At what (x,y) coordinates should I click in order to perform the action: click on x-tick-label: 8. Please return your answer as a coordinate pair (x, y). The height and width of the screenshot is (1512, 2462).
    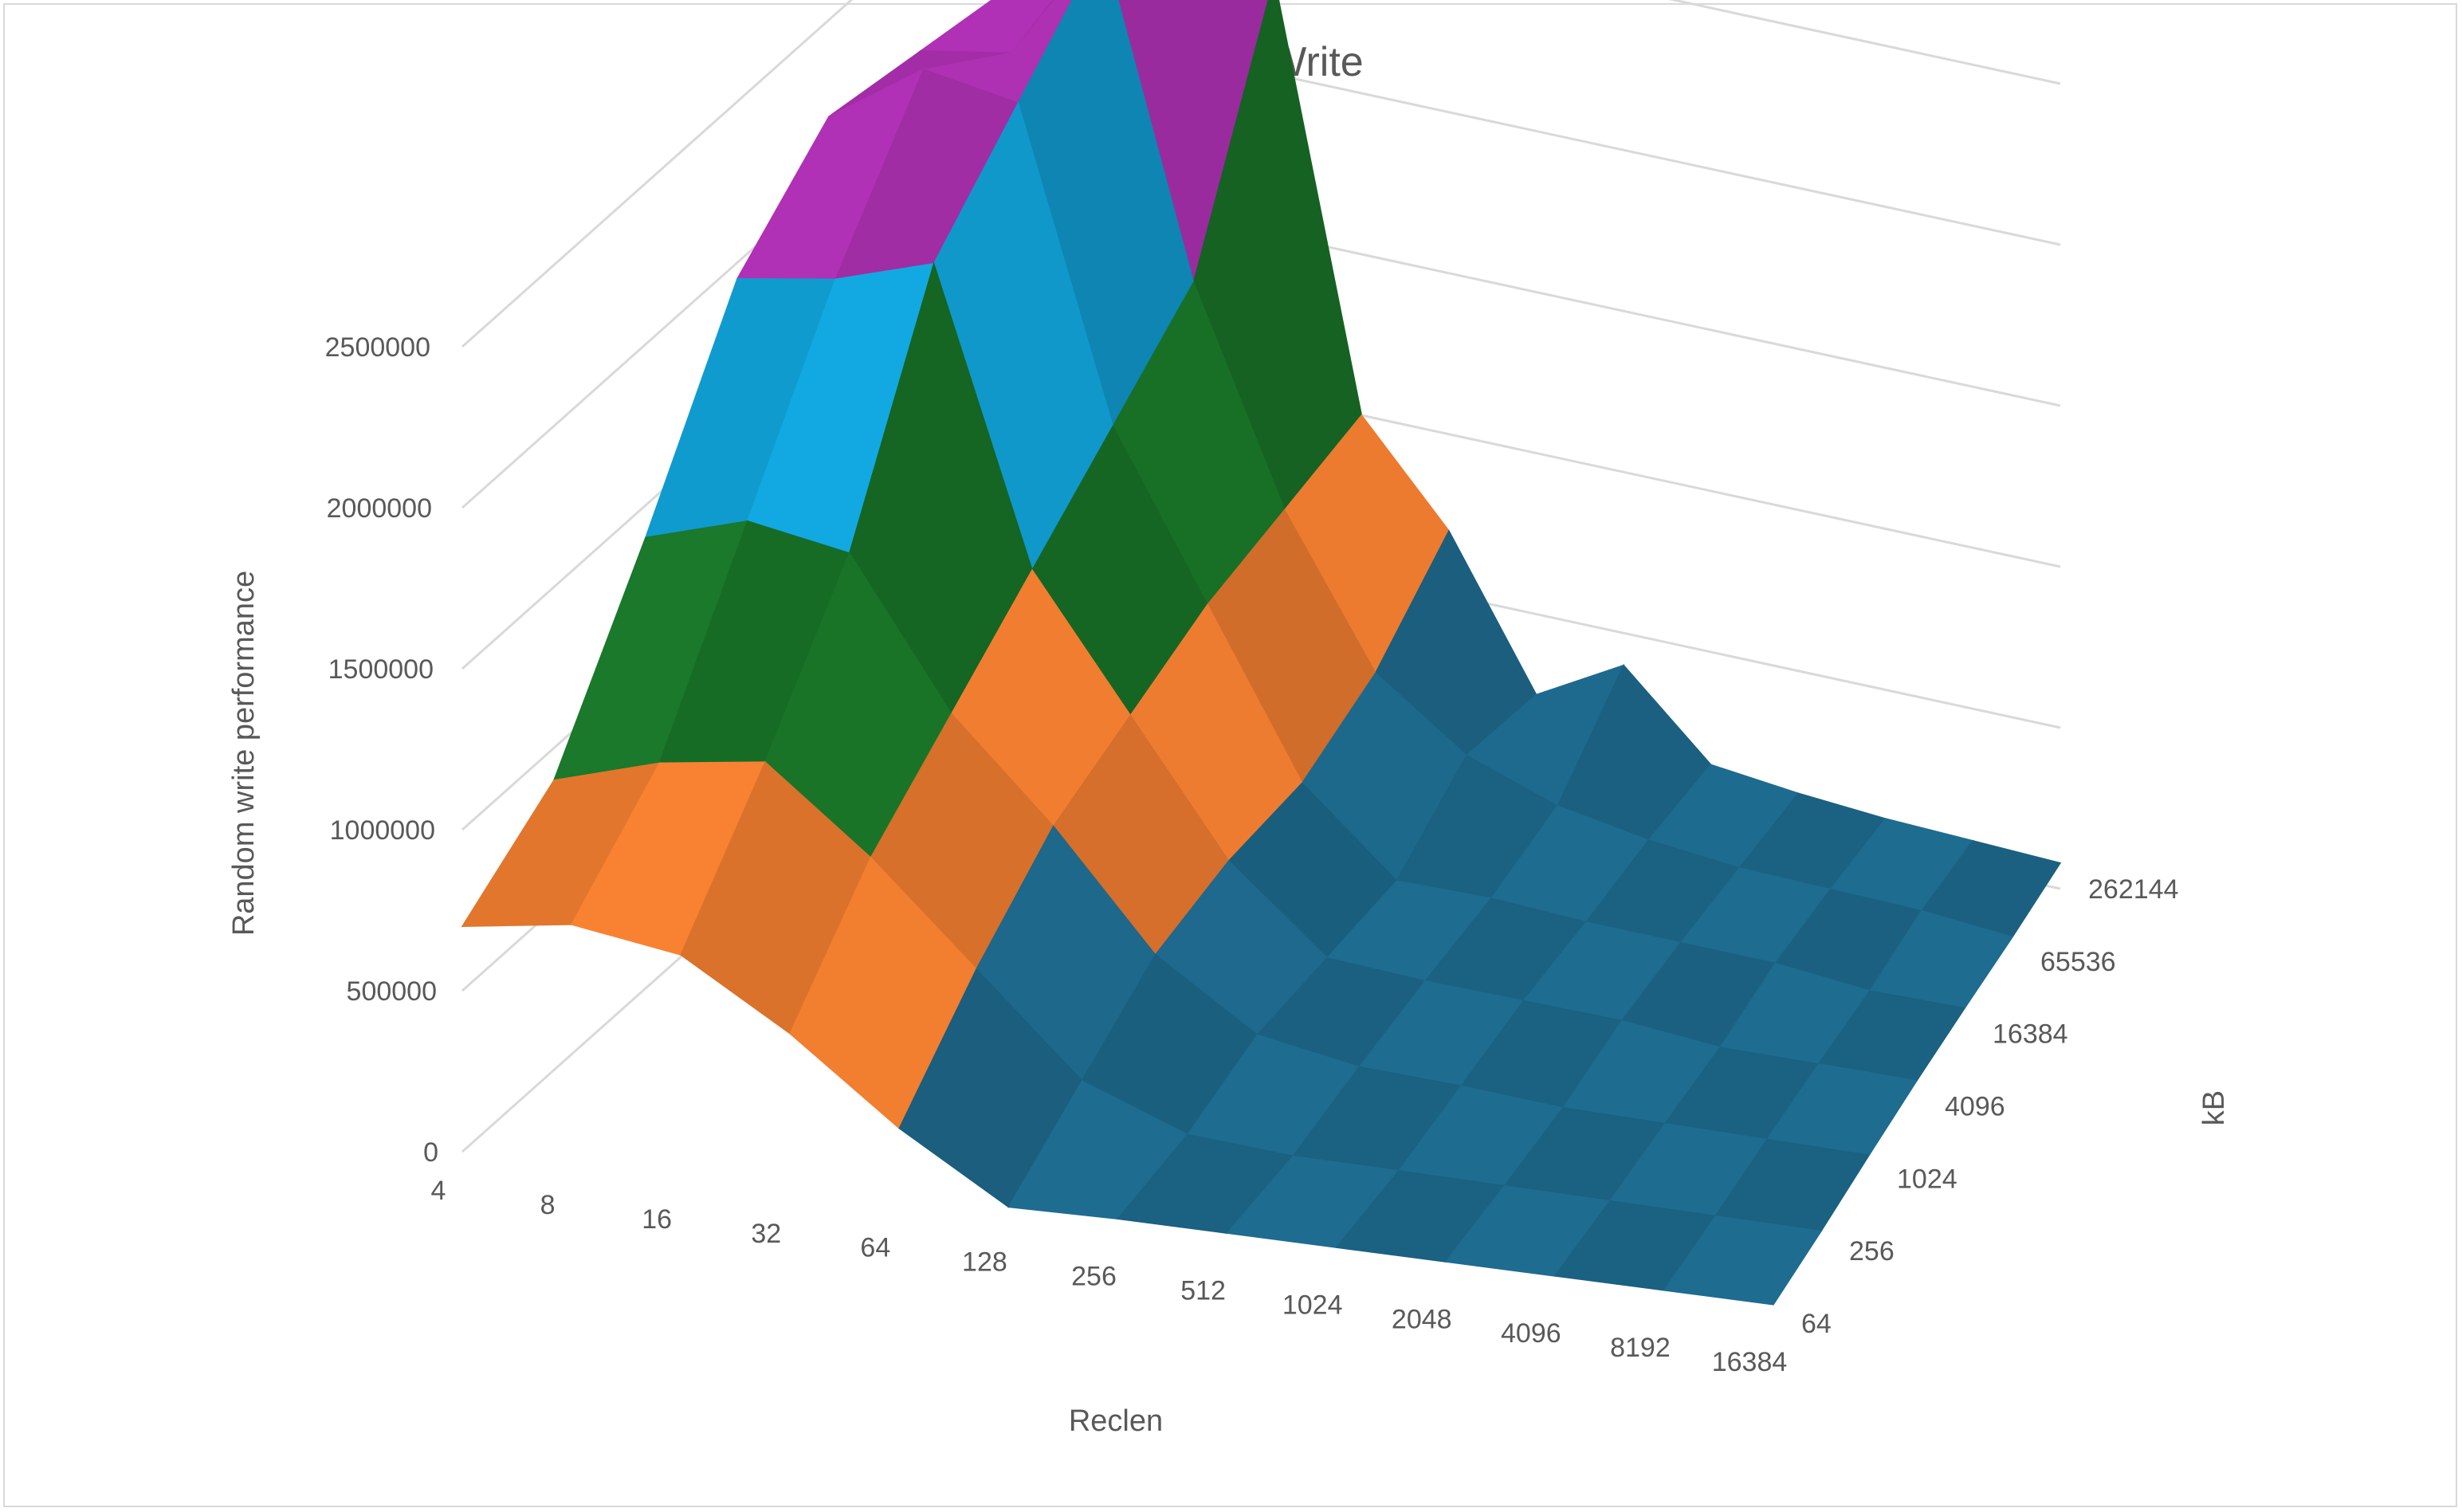
    Looking at the image, I should click on (548, 1205).